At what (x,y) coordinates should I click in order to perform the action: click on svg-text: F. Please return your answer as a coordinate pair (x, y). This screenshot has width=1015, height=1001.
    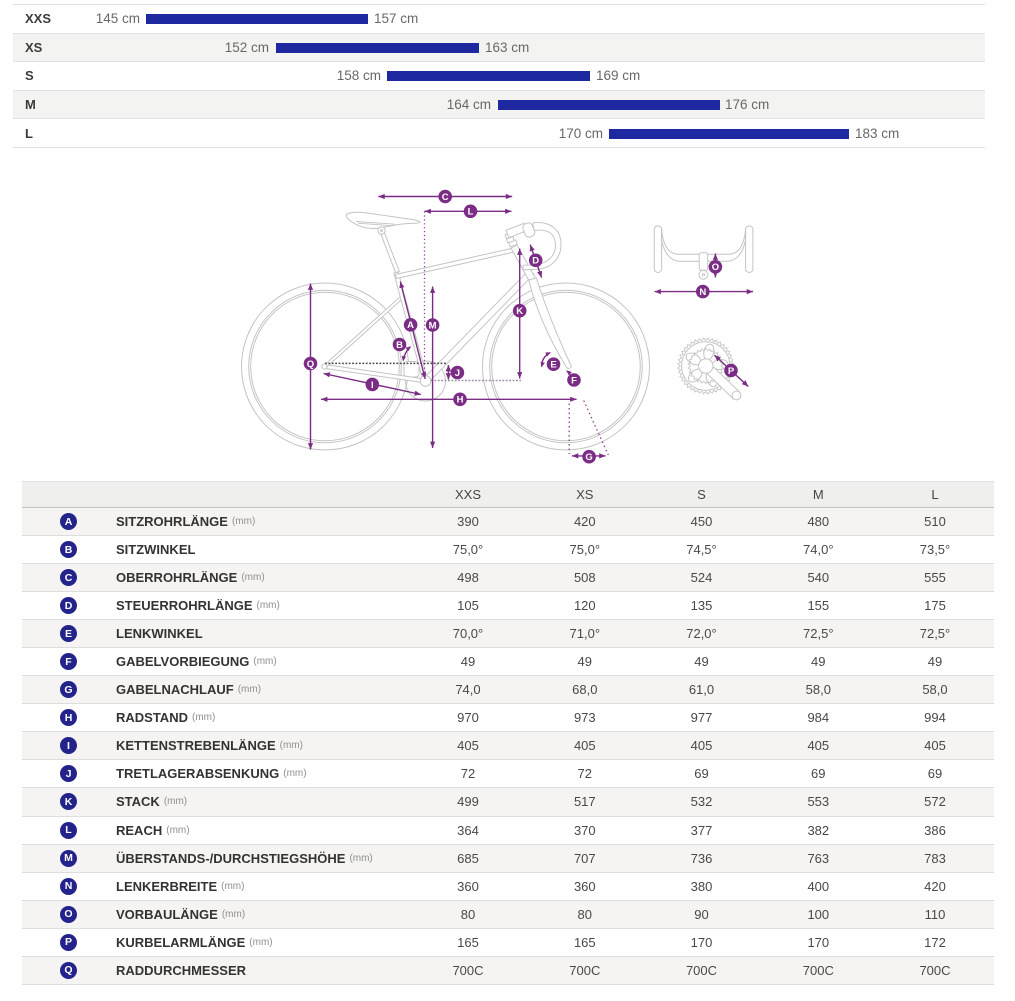
    Looking at the image, I should click on (574, 380).